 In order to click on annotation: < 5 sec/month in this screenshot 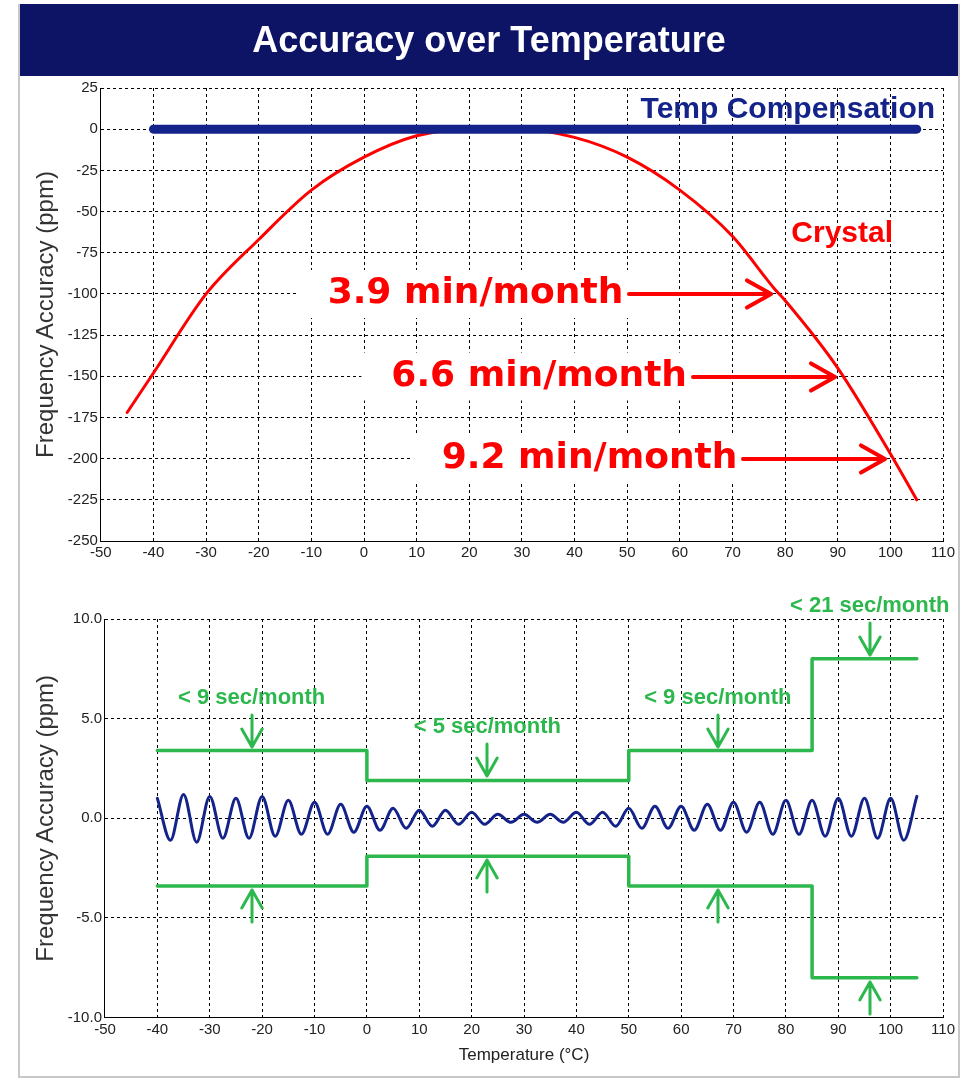, I will do `click(487, 726)`.